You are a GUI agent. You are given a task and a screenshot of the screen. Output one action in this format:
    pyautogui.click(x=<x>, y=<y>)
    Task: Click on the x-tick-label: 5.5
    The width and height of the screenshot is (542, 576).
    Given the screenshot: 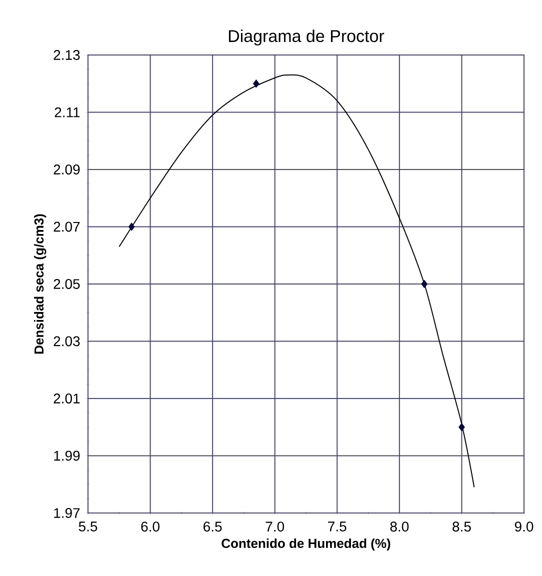 What is the action you would take?
    pyautogui.click(x=88, y=527)
    